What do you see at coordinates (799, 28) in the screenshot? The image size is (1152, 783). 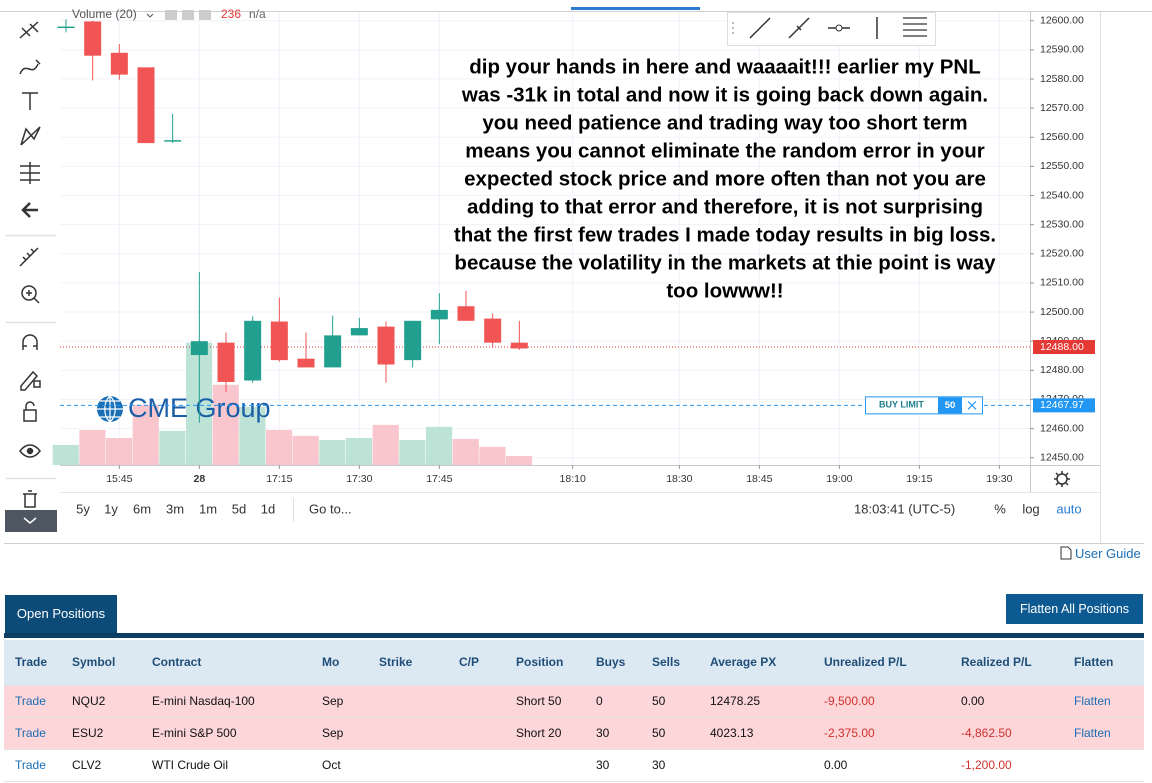 I see `tool-ray` at bounding box center [799, 28].